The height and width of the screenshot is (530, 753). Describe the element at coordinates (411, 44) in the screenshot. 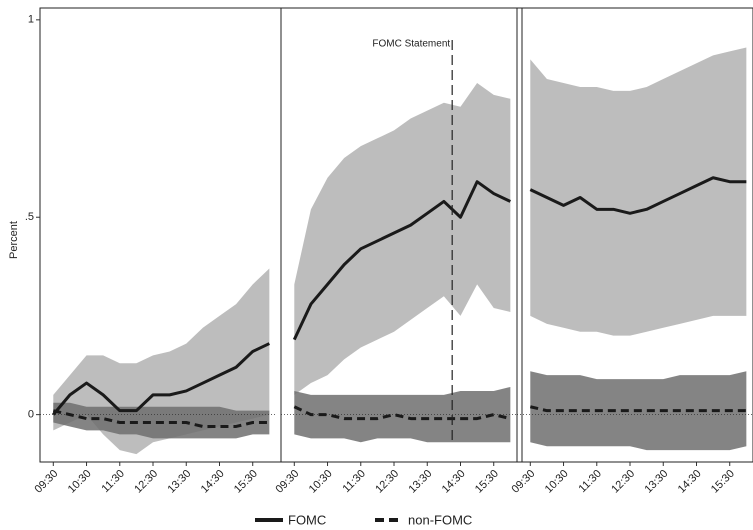

I see `annotation-text: FOMC Statement` at that location.